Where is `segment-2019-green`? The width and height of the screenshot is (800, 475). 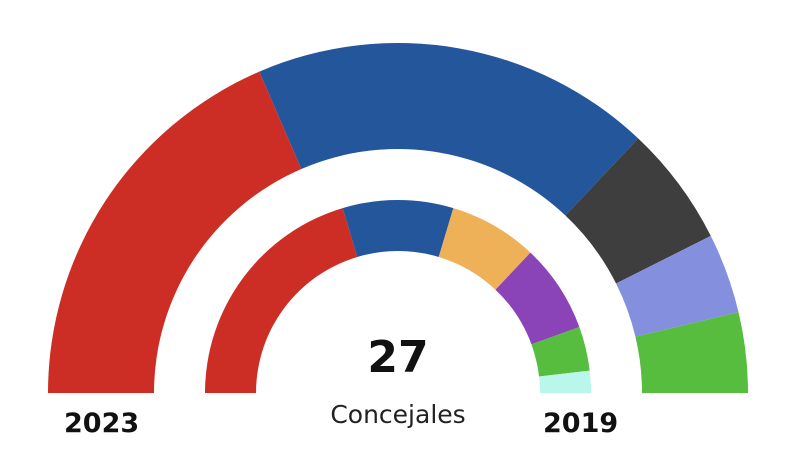
segment-2019-green is located at coordinates (560, 351).